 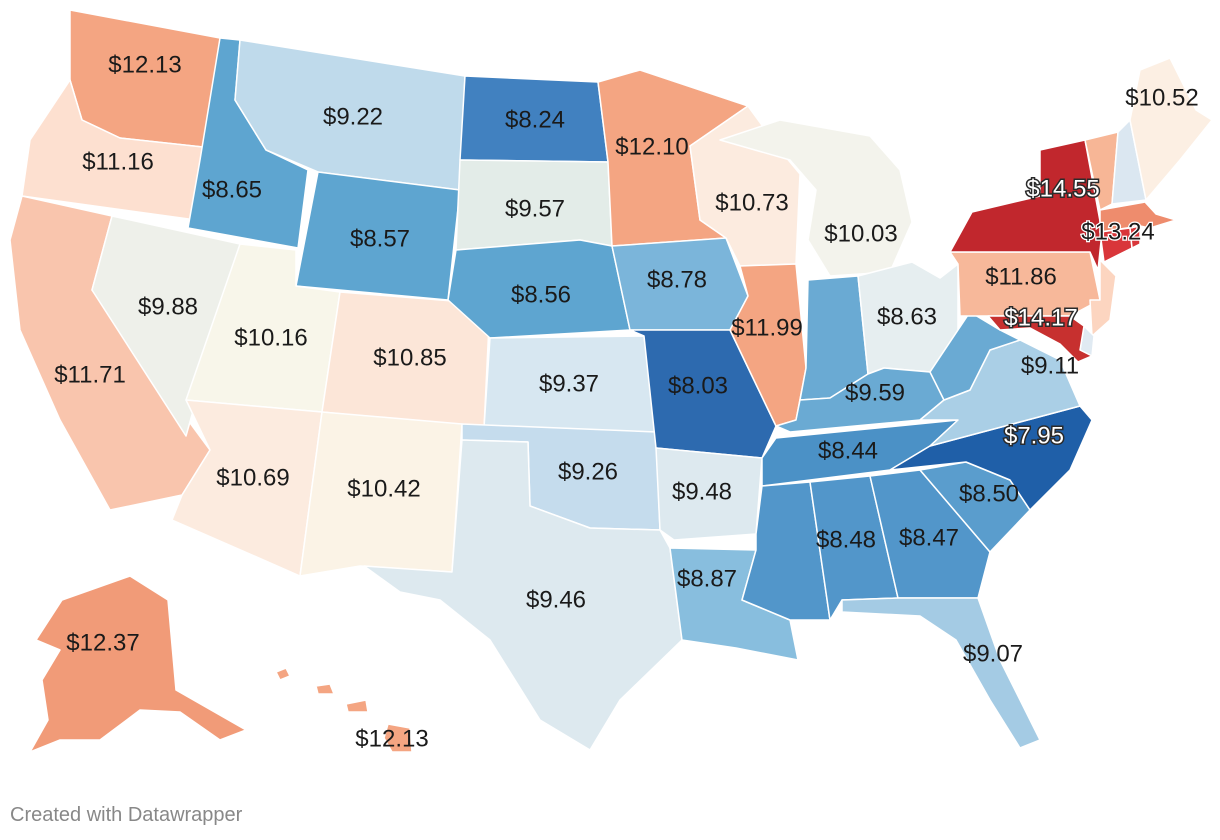 What do you see at coordinates (270, 338) in the screenshot?
I see `value-label-utah: $10.16` at bounding box center [270, 338].